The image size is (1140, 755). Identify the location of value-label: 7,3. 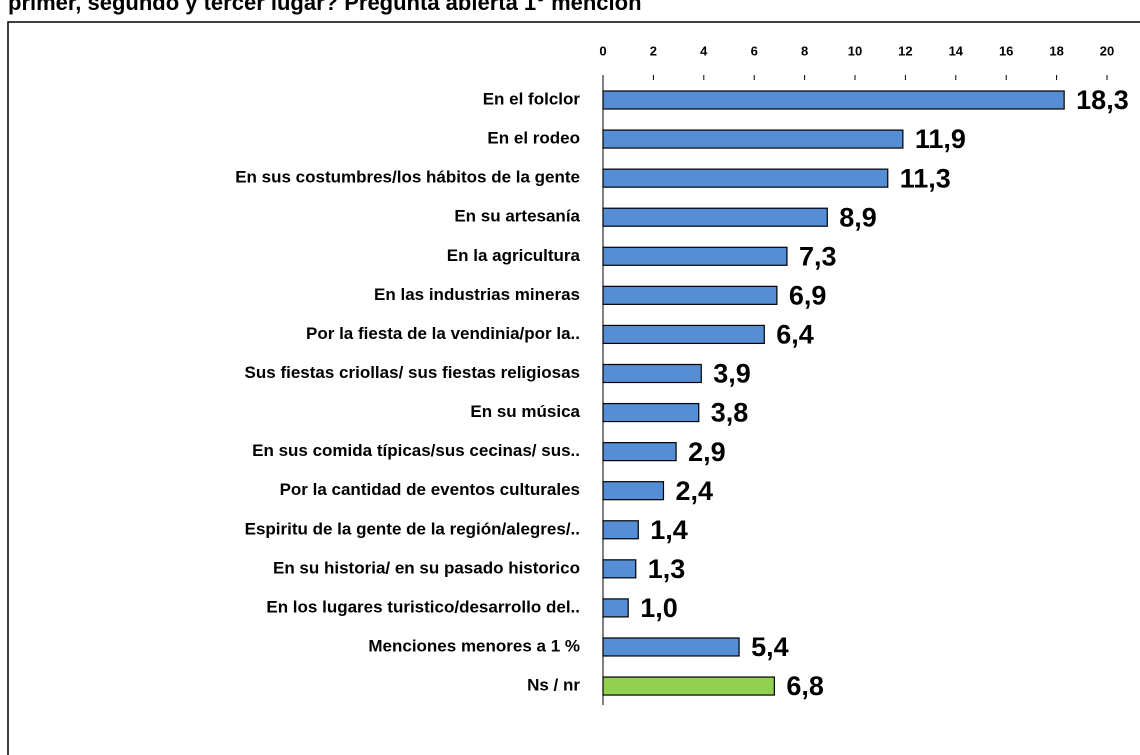
(818, 256).